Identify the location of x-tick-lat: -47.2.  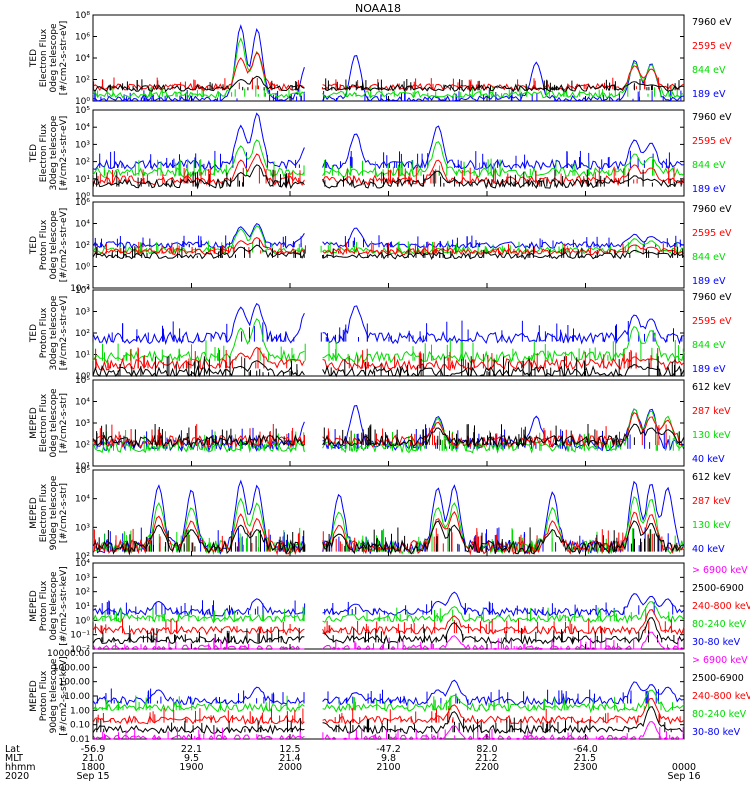
(388, 749).